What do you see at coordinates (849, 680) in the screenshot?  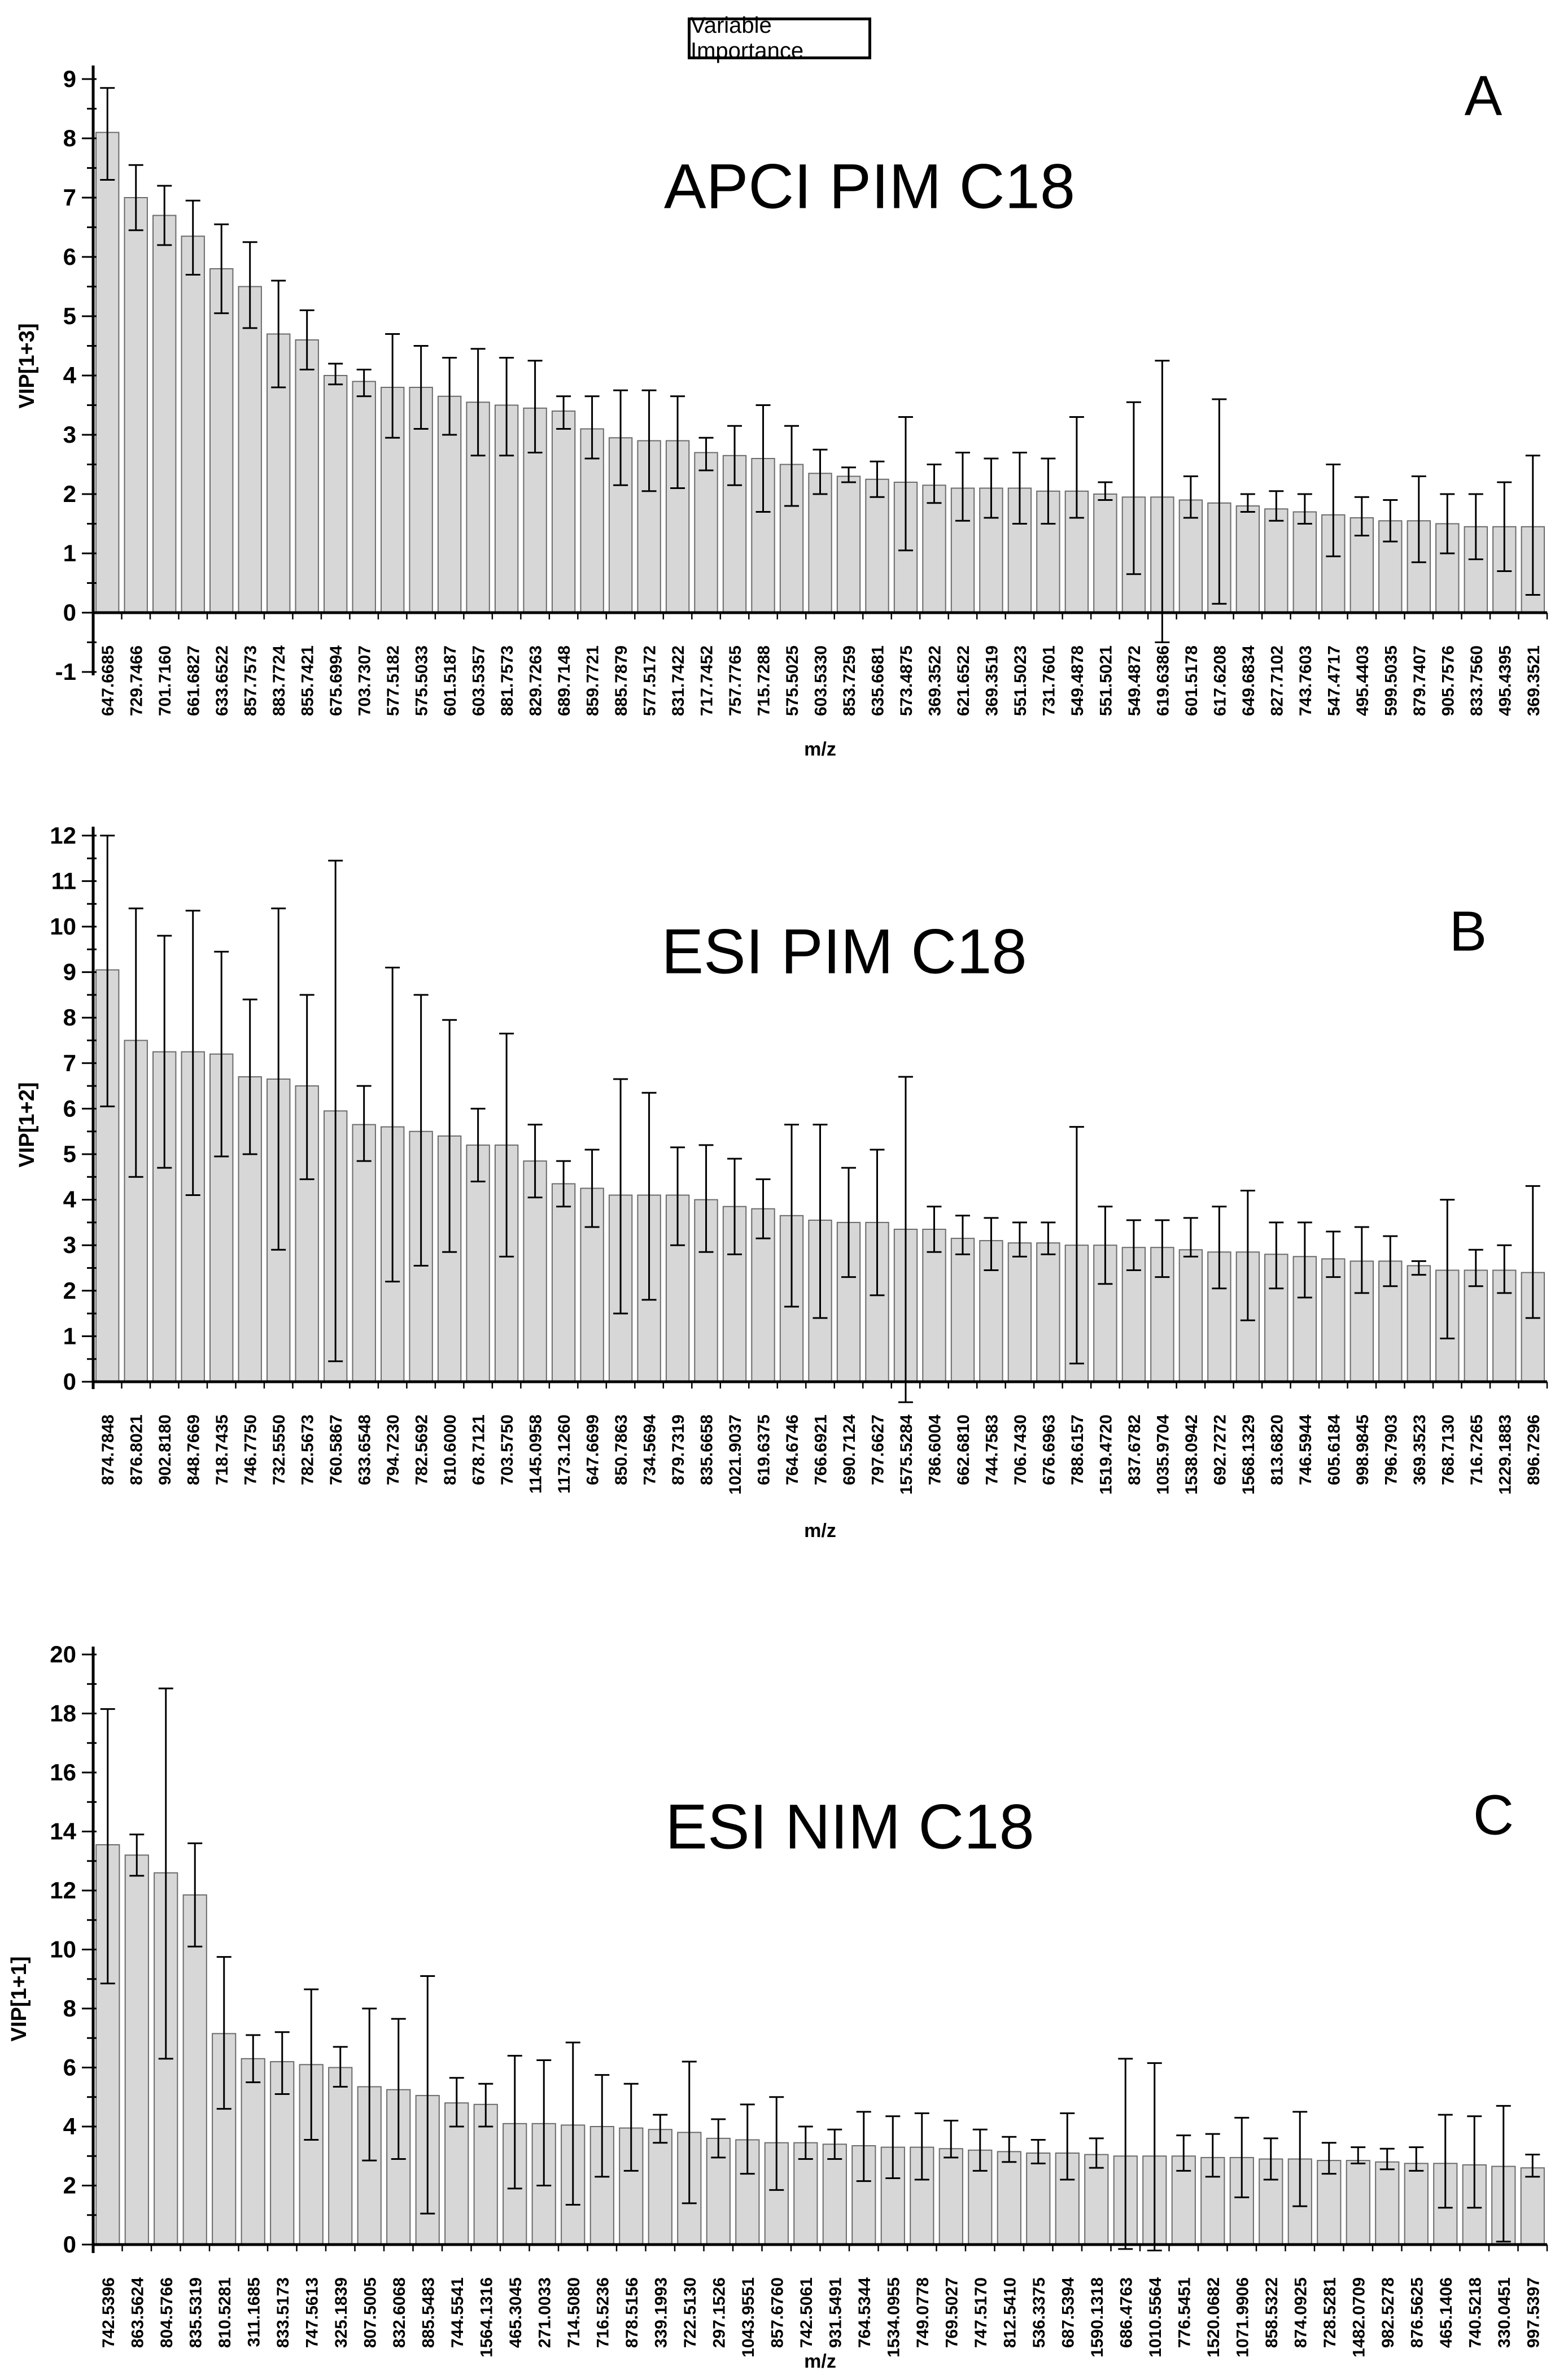 I see `x-category-label: 853.7259` at bounding box center [849, 680].